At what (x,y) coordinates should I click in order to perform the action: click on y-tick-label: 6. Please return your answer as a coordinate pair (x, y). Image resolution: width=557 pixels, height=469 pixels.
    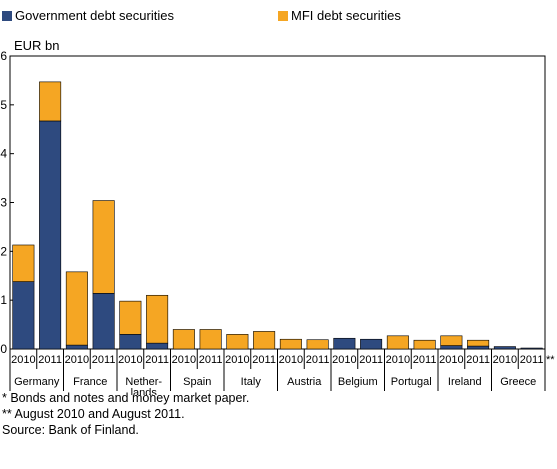
    Looking at the image, I should click on (3, 56).